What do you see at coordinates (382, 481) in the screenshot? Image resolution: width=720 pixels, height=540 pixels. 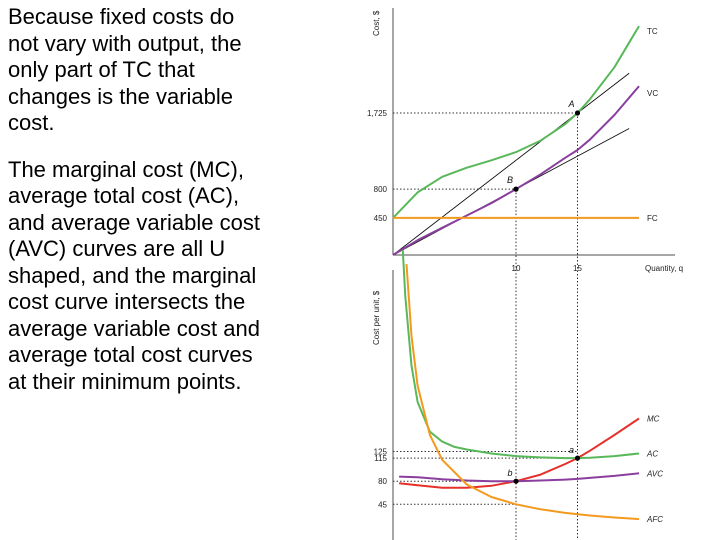 I see `bottom-ytick-label-80: 80` at bounding box center [382, 481].